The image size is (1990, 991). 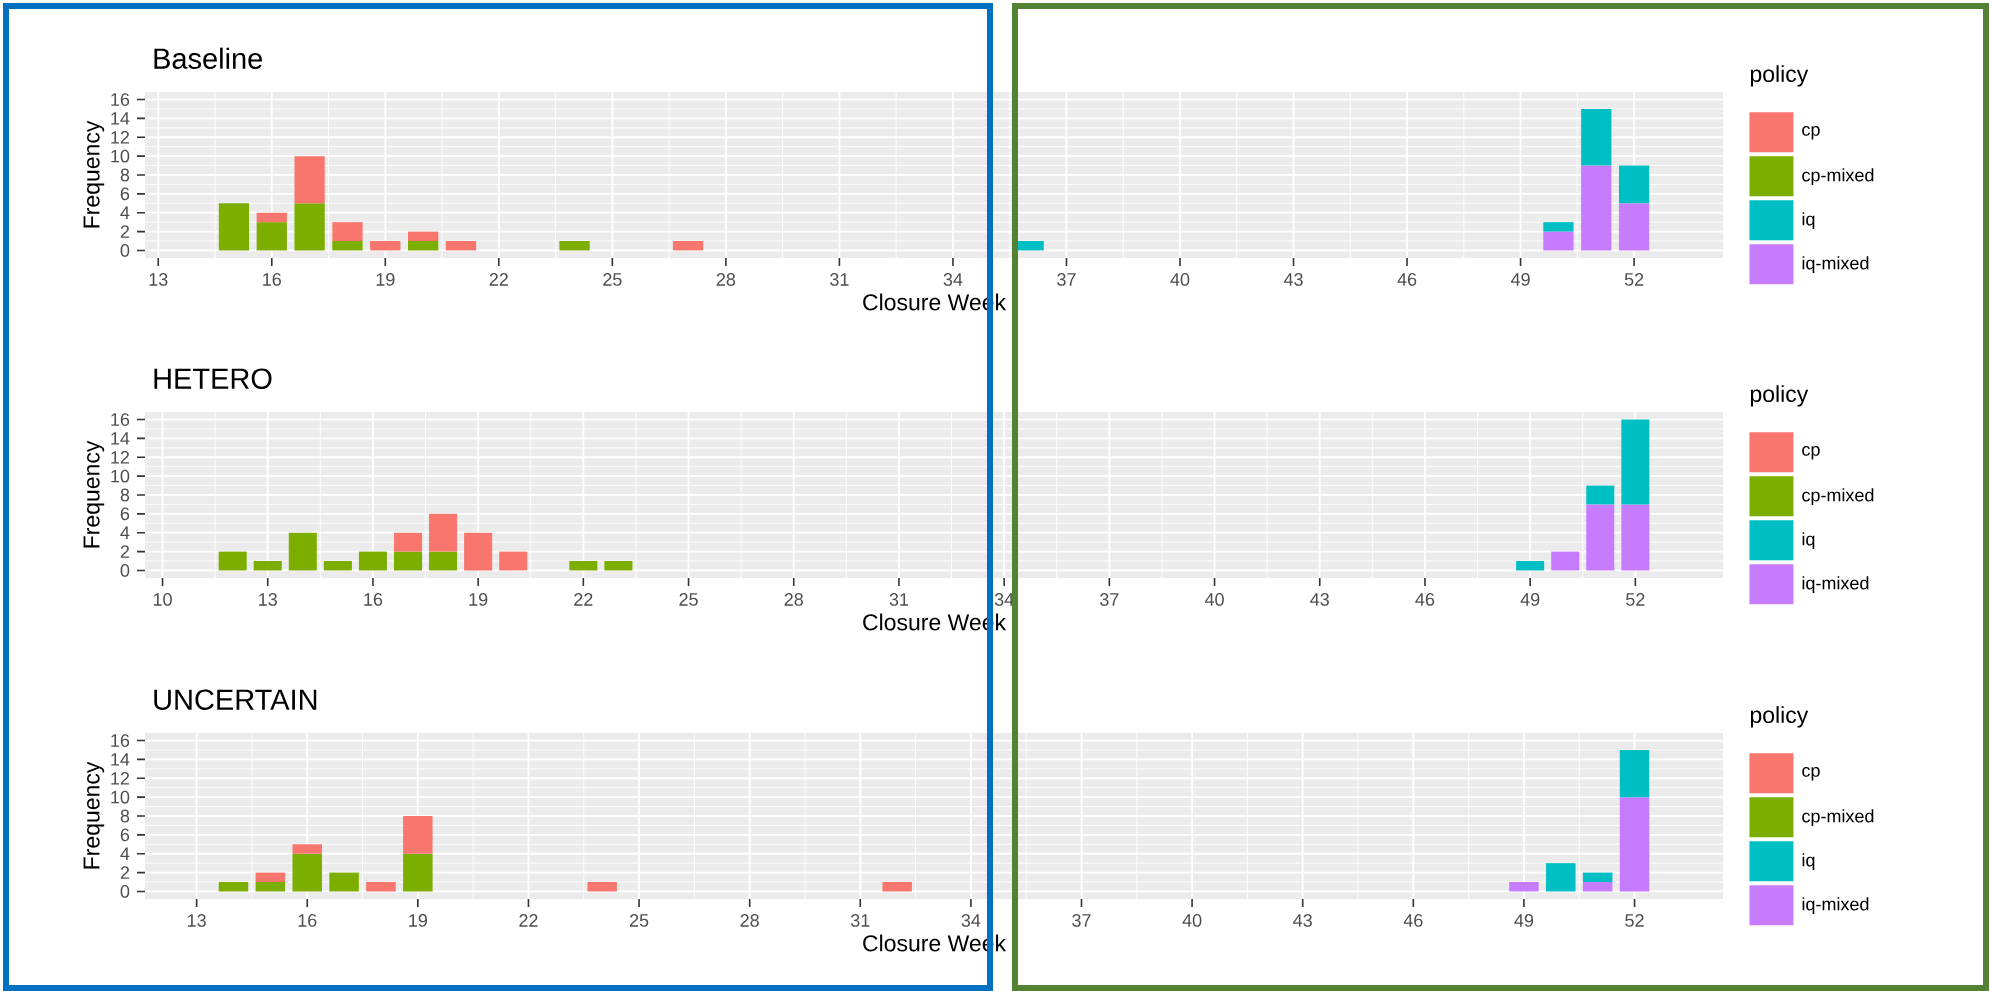 I want to click on x-tick-label: 37, so click(x=1066, y=279).